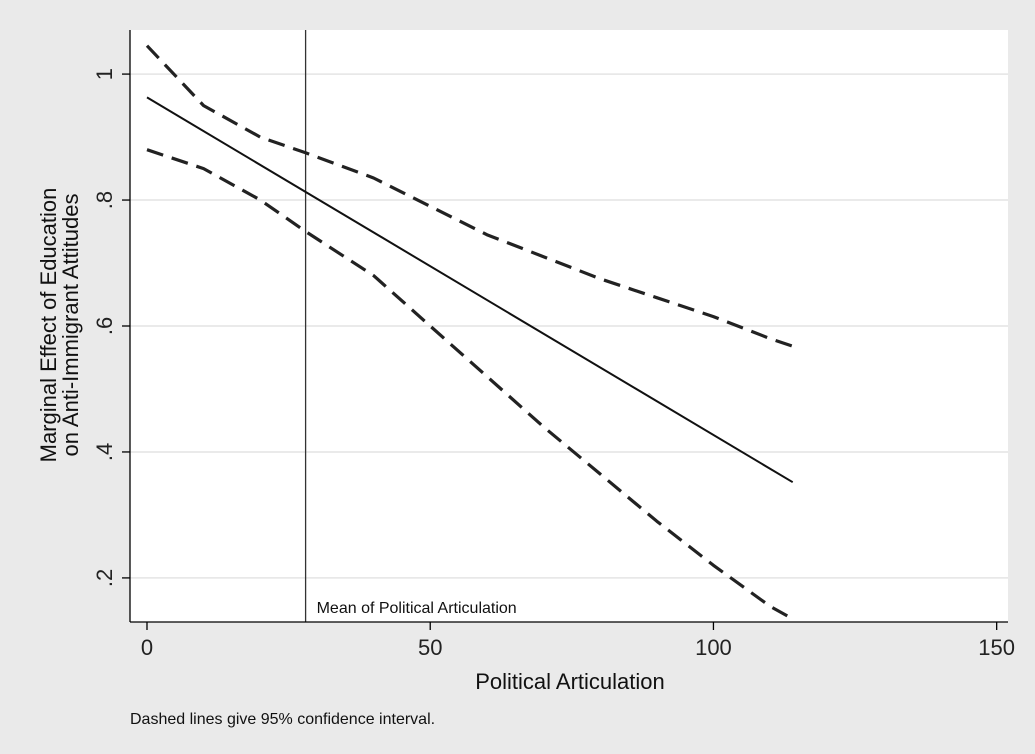  Describe the element at coordinates (104, 578) in the screenshot. I see `y-tick-label: .2` at that location.